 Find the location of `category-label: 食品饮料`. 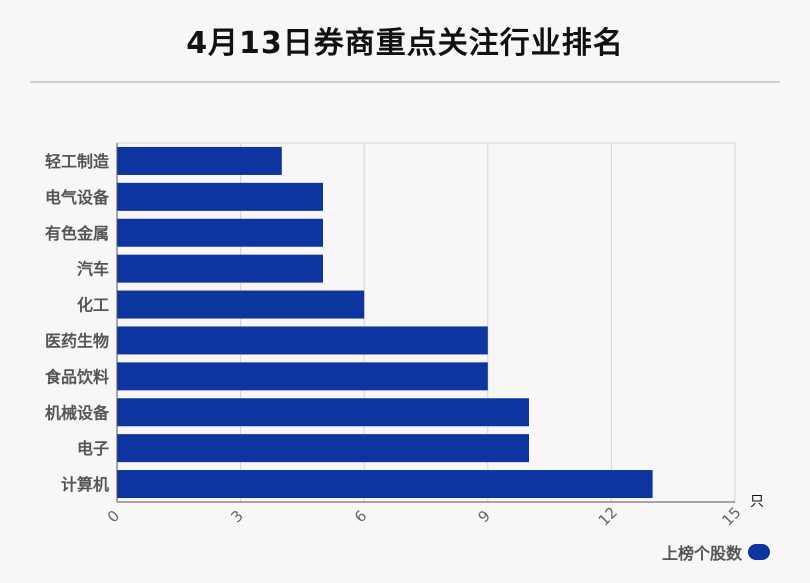

category-label: 食品饮料 is located at coordinates (76, 376).